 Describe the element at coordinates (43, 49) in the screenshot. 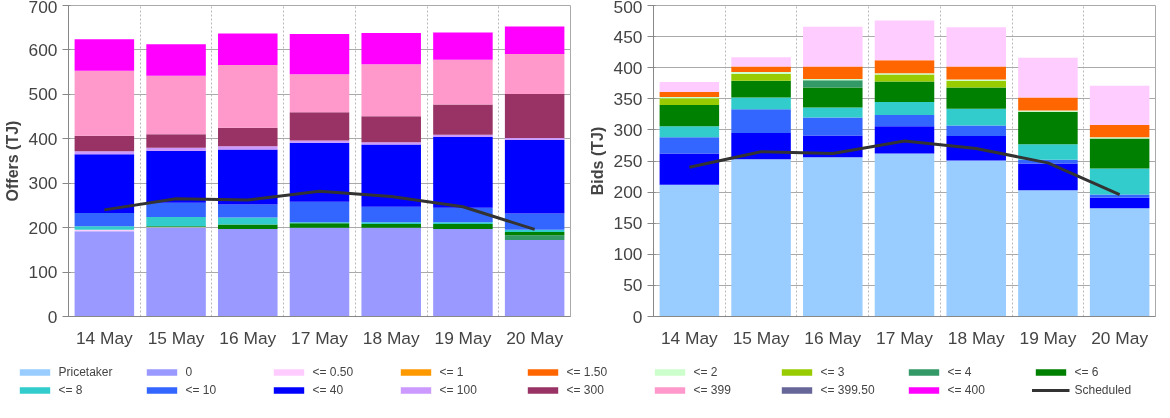

I see `y-tick-label: 600` at that location.